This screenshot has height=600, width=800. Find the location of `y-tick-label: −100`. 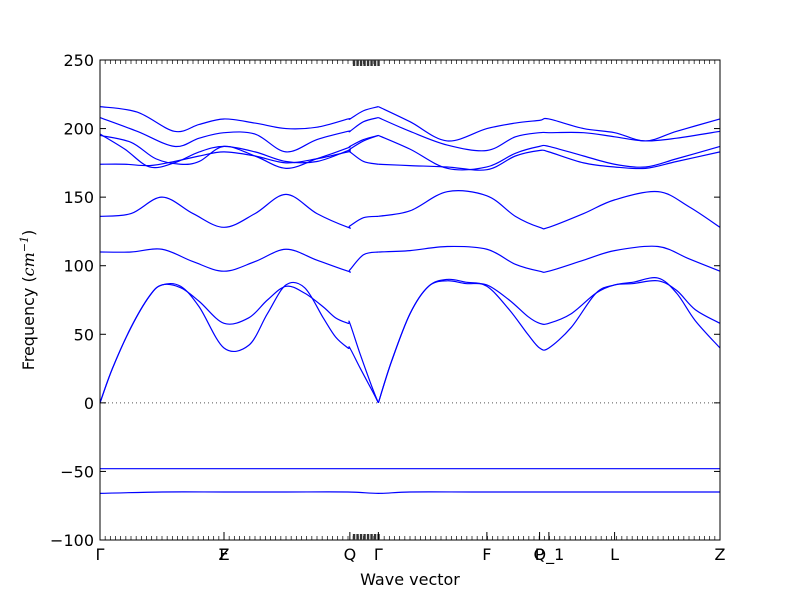

y-tick-label: −100 is located at coordinates (72, 540).